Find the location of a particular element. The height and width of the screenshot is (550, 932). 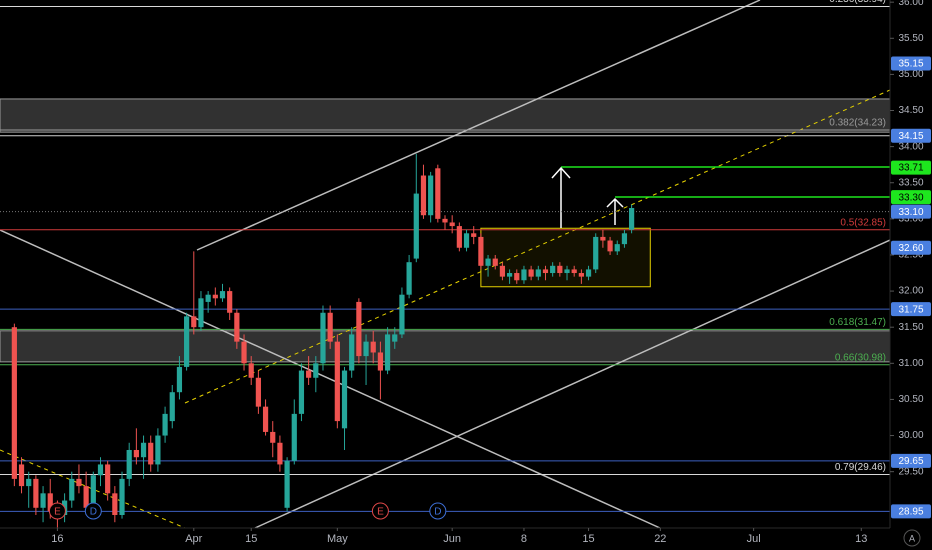

y-tick-label: 35.50 is located at coordinates (910, 38).